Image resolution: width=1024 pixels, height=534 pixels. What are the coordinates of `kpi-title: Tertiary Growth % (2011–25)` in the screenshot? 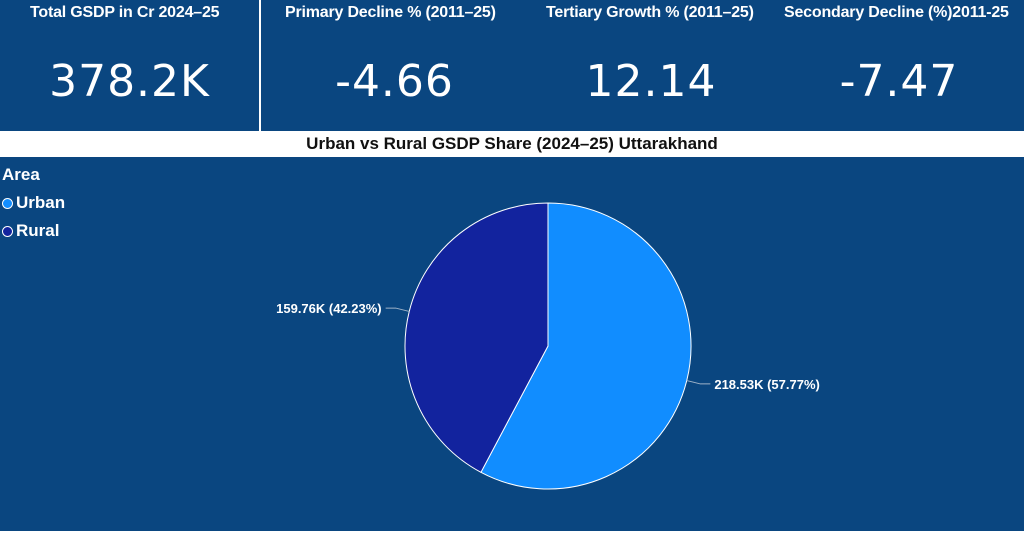 It's located at (650, 12).